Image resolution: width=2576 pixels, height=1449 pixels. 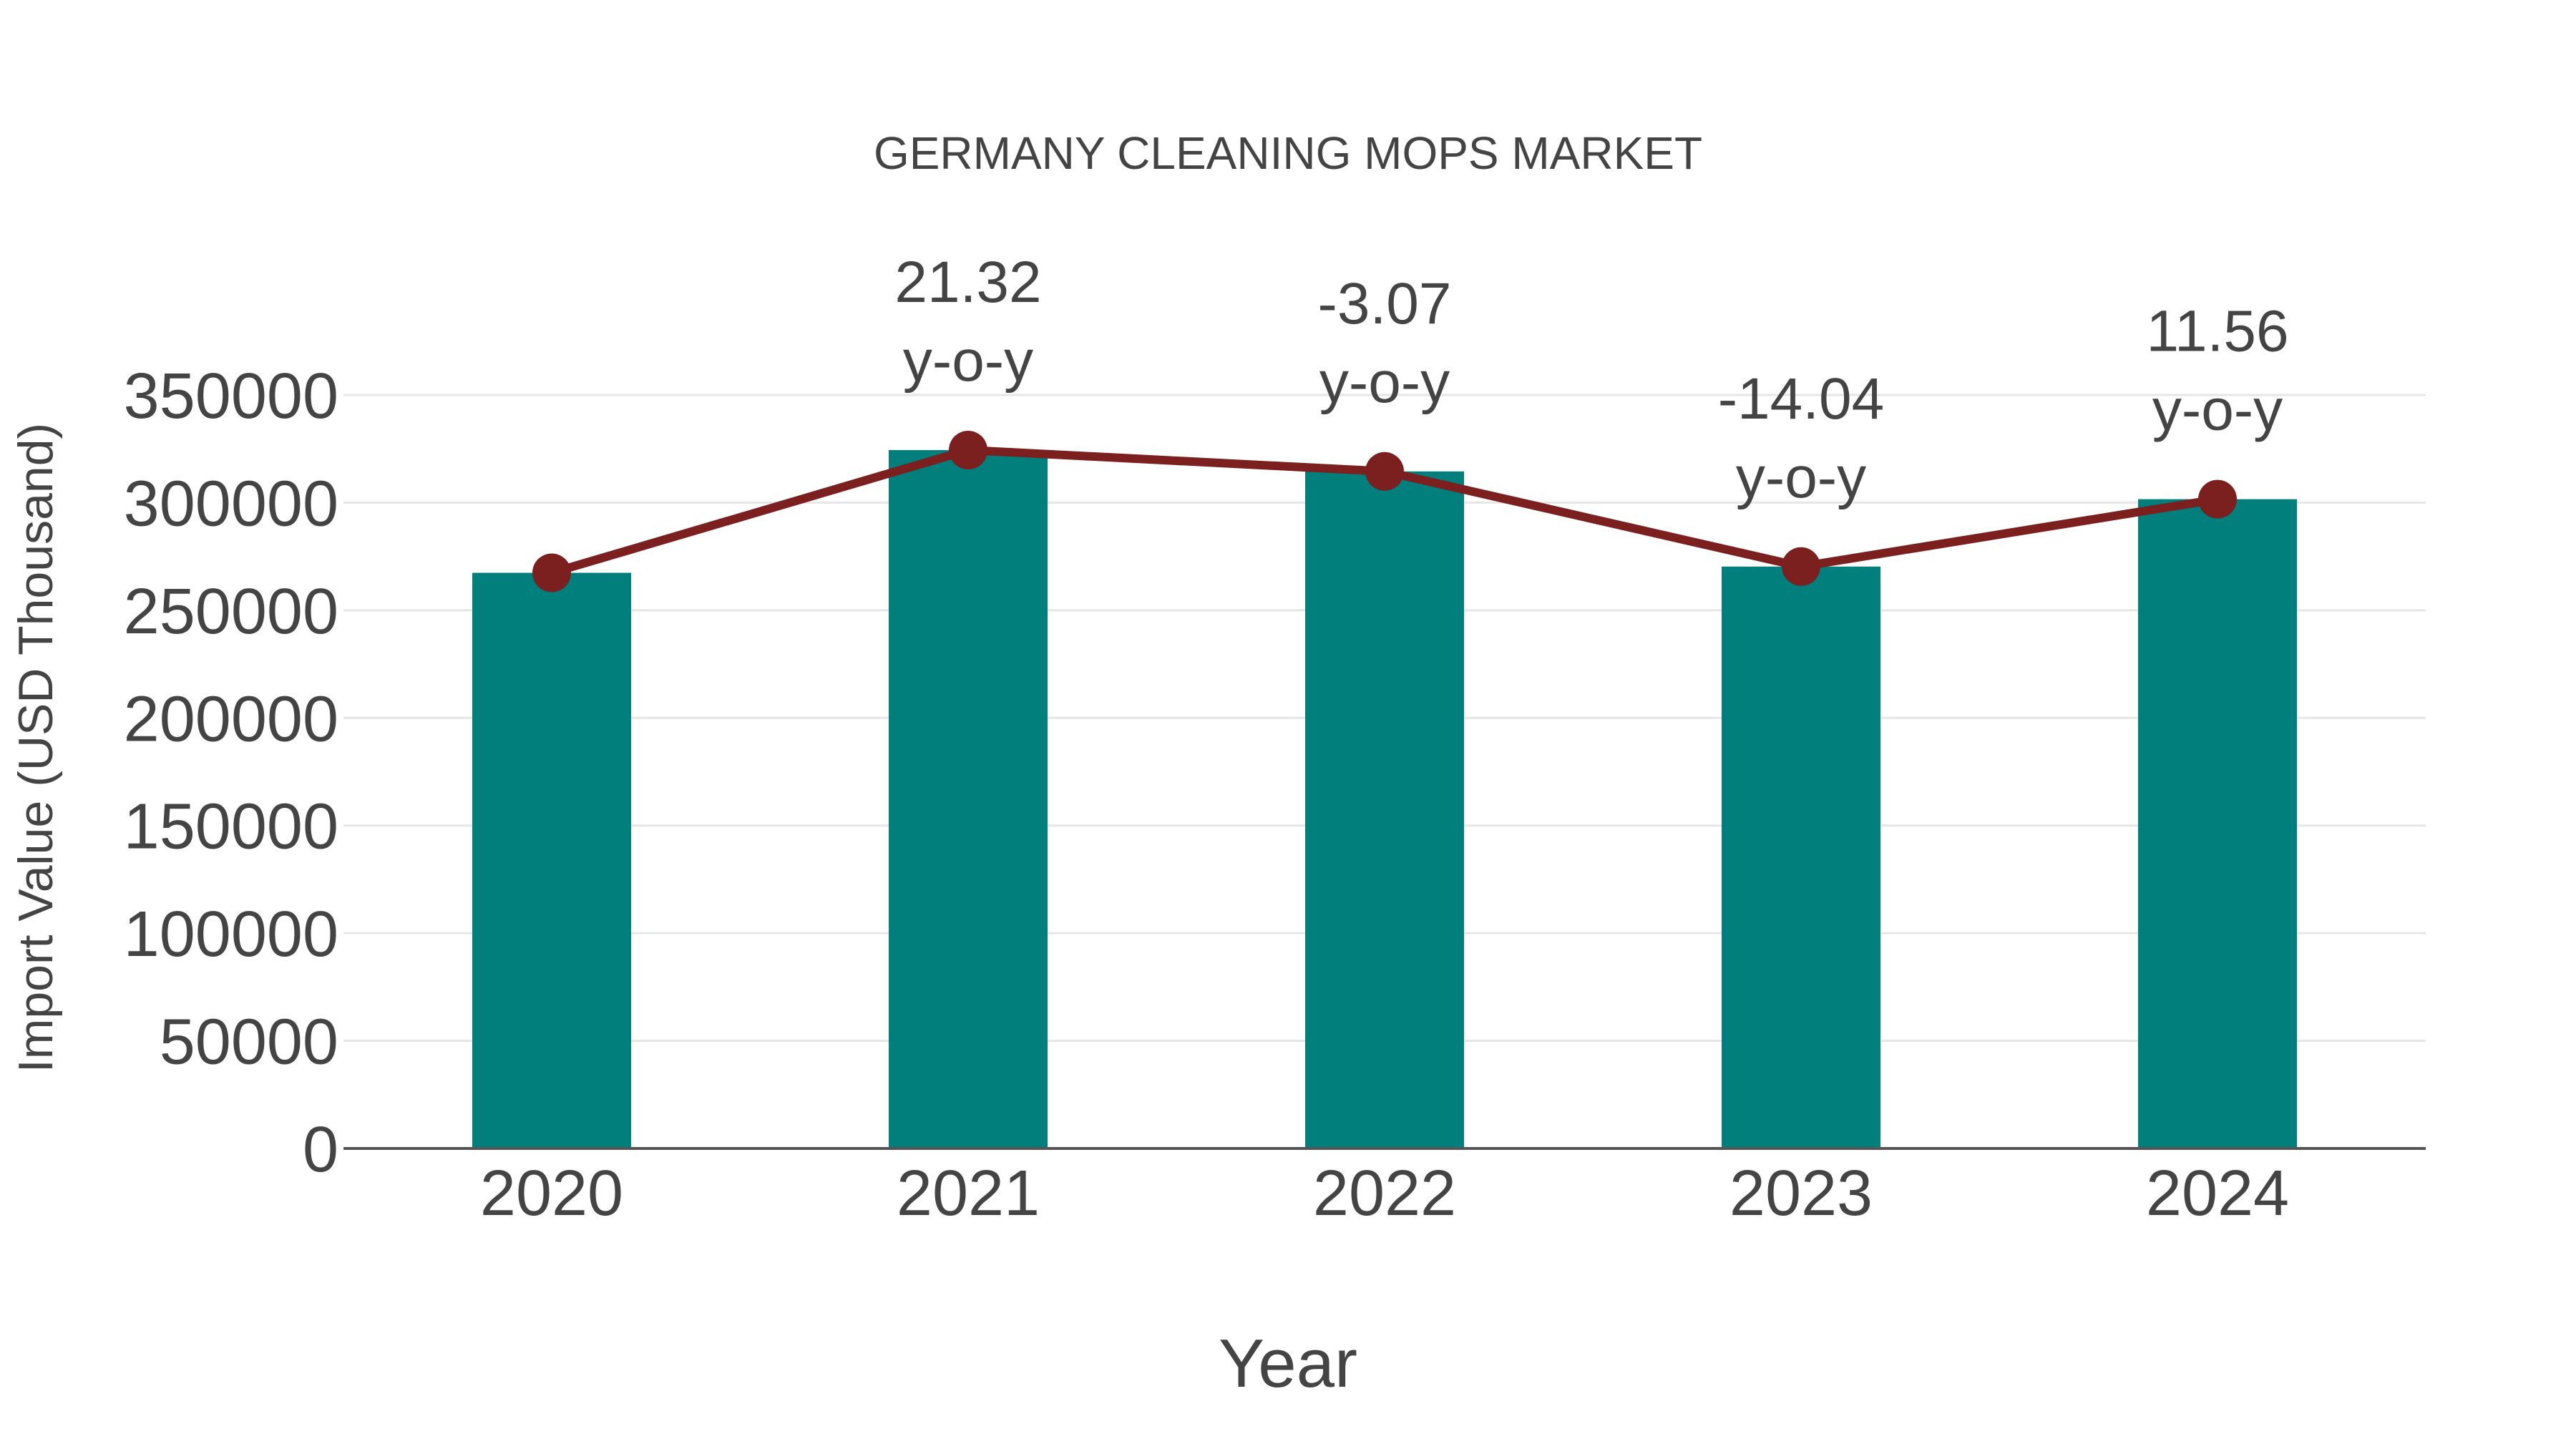 What do you see at coordinates (231, 827) in the screenshot?
I see `y-tick-label: 150000` at bounding box center [231, 827].